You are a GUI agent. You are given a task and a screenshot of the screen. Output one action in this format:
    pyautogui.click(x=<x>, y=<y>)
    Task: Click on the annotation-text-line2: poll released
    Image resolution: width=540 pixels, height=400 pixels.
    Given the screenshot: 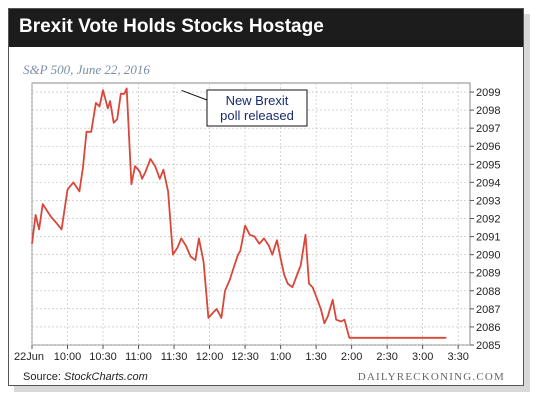 What is the action you would take?
    pyautogui.click(x=257, y=115)
    